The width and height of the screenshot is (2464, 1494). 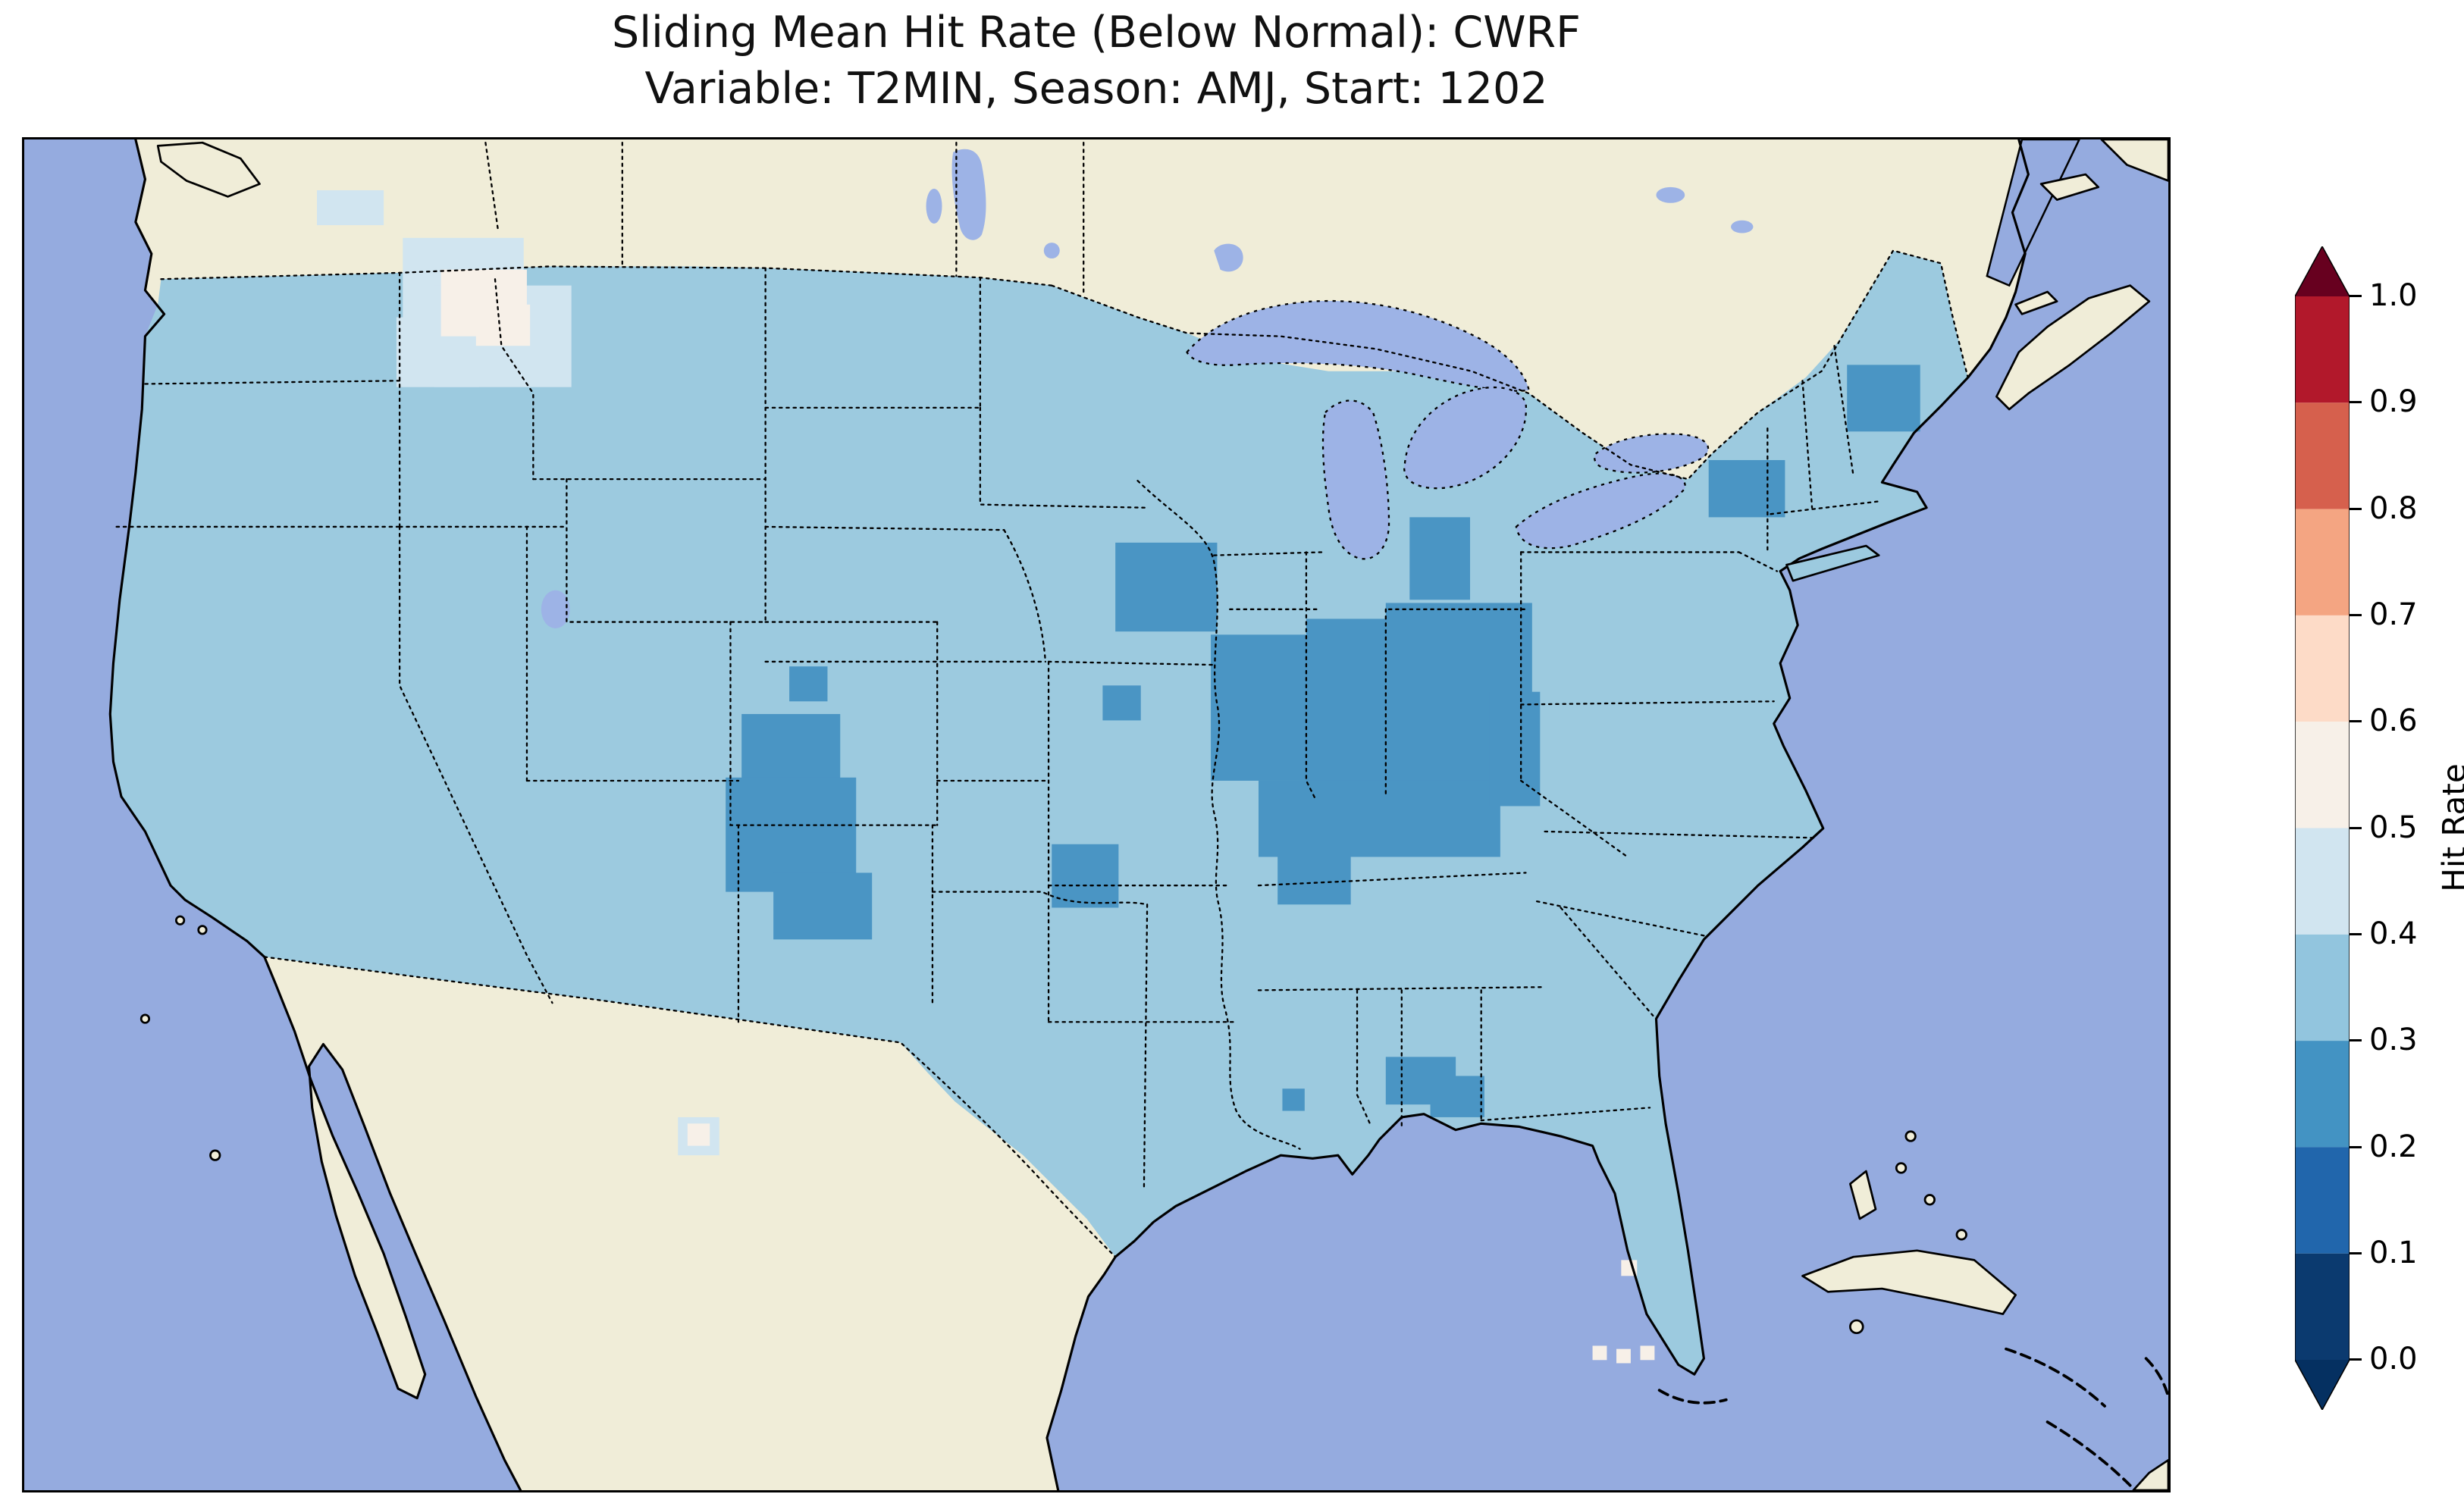 What do you see at coordinates (1832, 563) in the screenshot?
I see `long-island` at bounding box center [1832, 563].